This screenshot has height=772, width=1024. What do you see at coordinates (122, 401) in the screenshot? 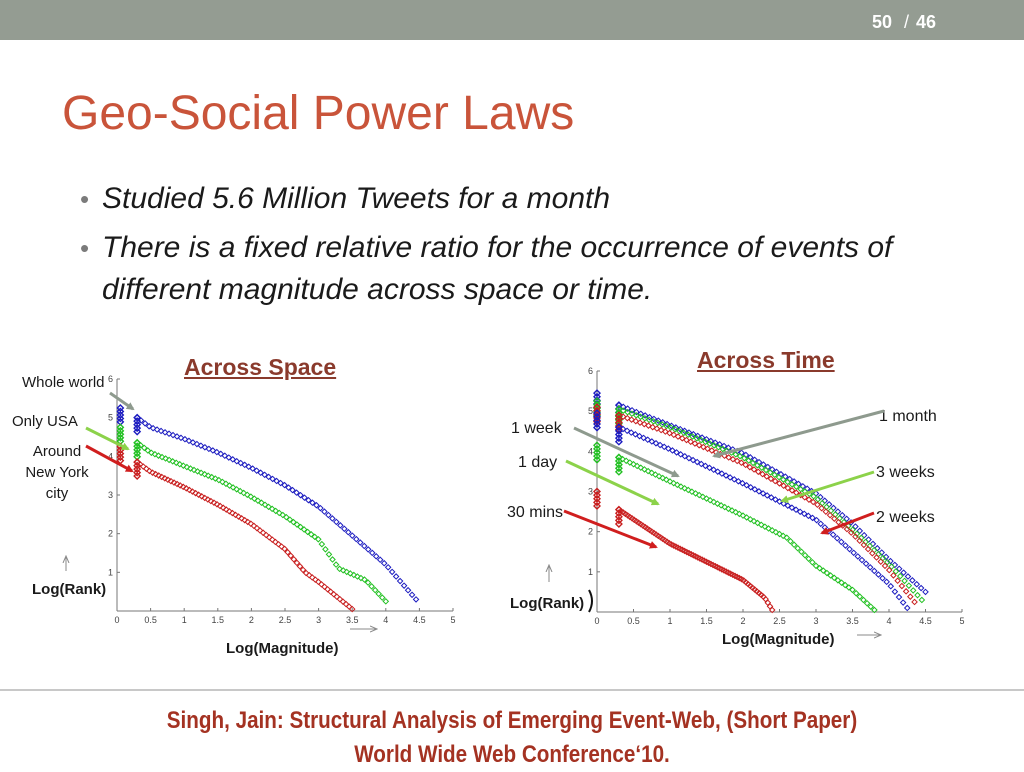
I see `arrow-whole-world` at bounding box center [122, 401].